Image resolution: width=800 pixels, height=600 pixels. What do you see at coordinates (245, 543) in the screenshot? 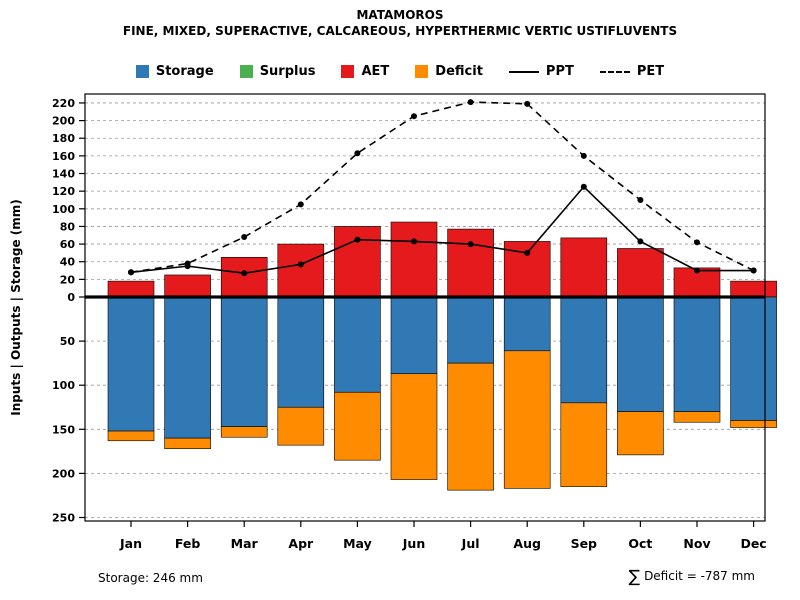
I see `svg-text: Mar` at bounding box center [245, 543].